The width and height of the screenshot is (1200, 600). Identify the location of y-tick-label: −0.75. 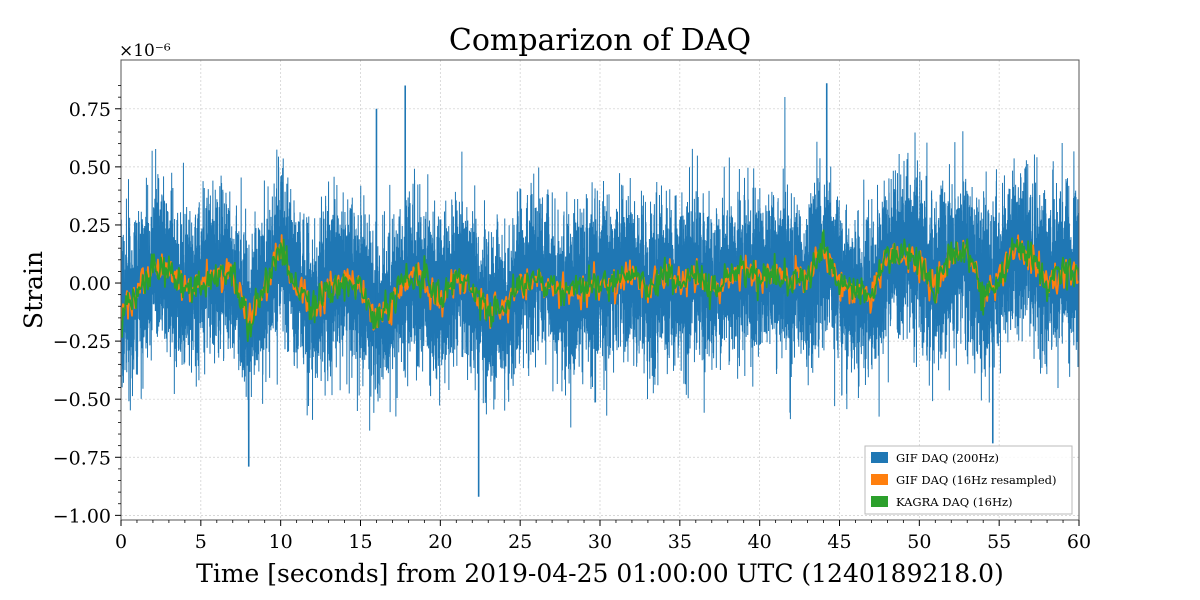
(82, 458).